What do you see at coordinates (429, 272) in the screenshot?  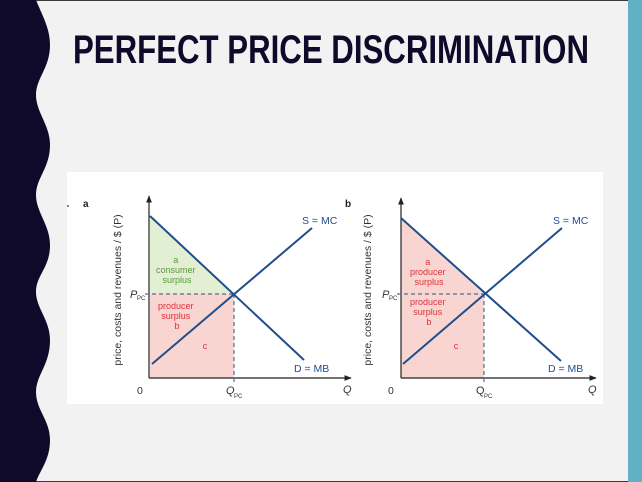 I see `region-a-label: a producer surplus` at bounding box center [429, 272].